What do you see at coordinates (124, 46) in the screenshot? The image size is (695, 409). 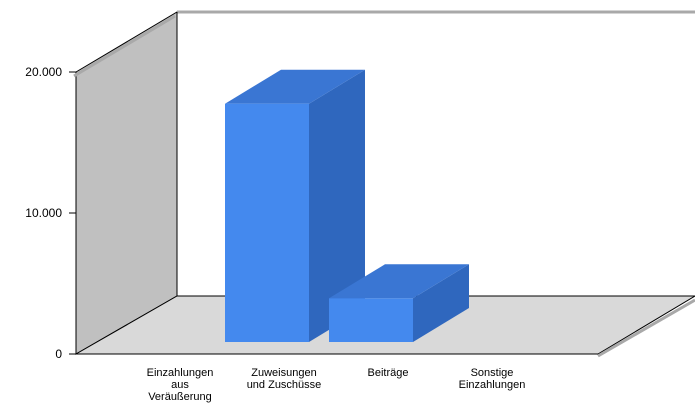 I see `left-wall-edge` at bounding box center [124, 46].